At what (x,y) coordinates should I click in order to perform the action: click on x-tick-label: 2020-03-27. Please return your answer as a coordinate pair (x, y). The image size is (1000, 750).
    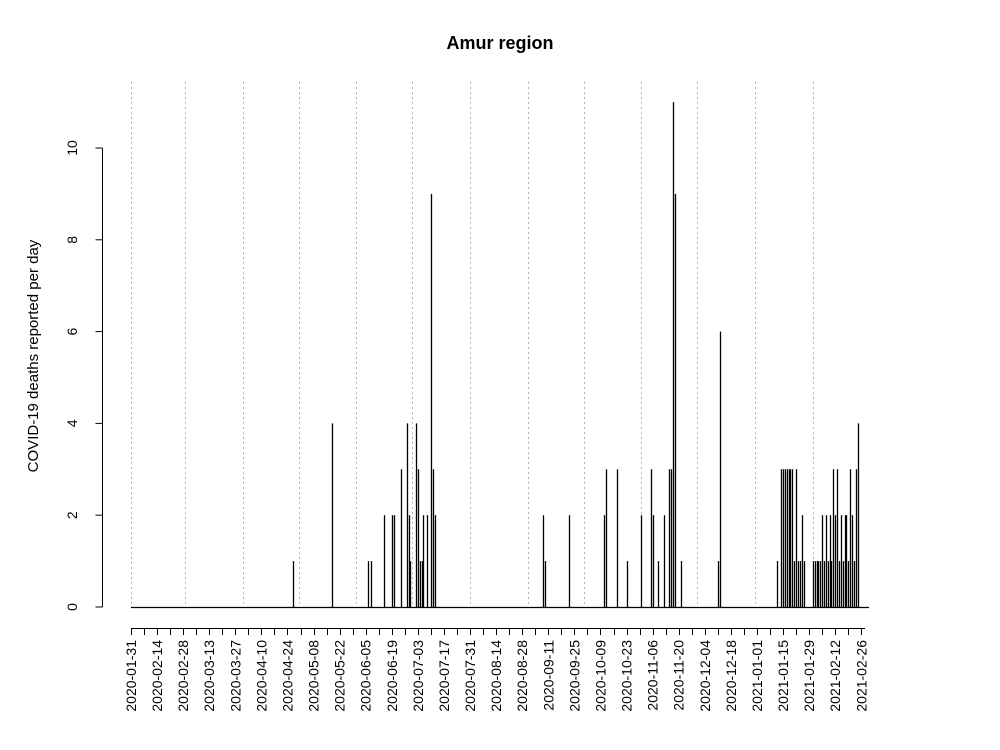
    Looking at the image, I should click on (235, 676).